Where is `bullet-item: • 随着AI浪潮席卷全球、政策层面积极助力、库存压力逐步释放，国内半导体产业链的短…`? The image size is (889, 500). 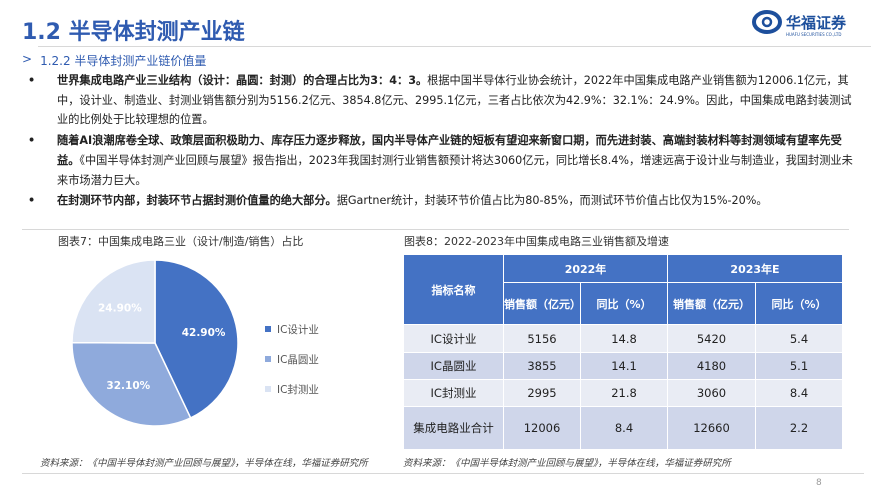
bullet-item: • 随着AI浪潮席卷全球、政策层面积极助力、库存压力逐步释放，国内半导体产业链的短… is located at coordinates (439, 160).